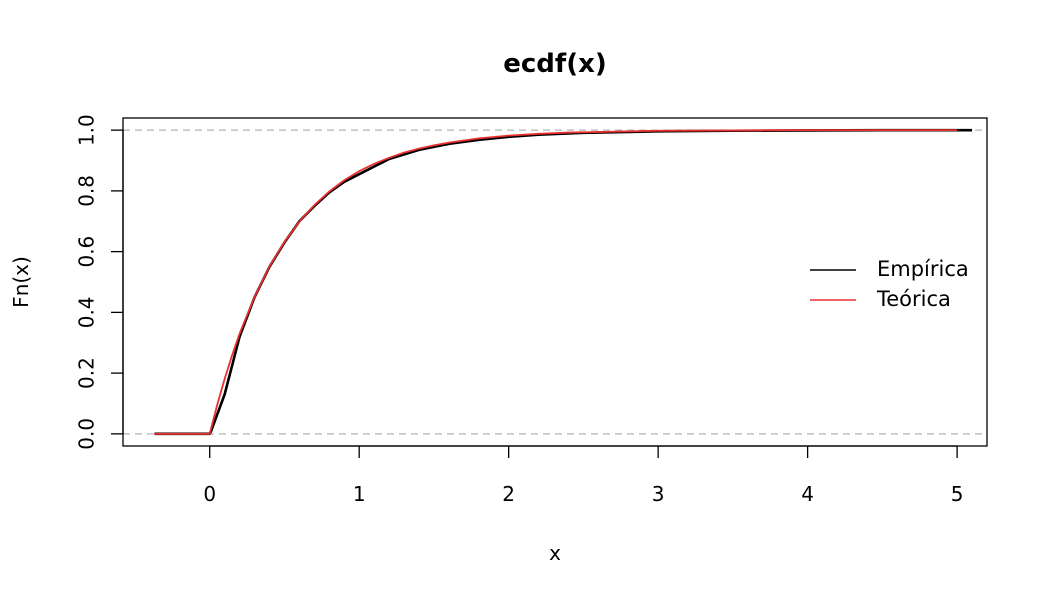 Image resolution: width=1050 pixels, height=600 pixels. What do you see at coordinates (99, 282) in the screenshot?
I see `y-axis: 0.0 0.2 0.4 0.6 0.8 1.0` at bounding box center [99, 282].